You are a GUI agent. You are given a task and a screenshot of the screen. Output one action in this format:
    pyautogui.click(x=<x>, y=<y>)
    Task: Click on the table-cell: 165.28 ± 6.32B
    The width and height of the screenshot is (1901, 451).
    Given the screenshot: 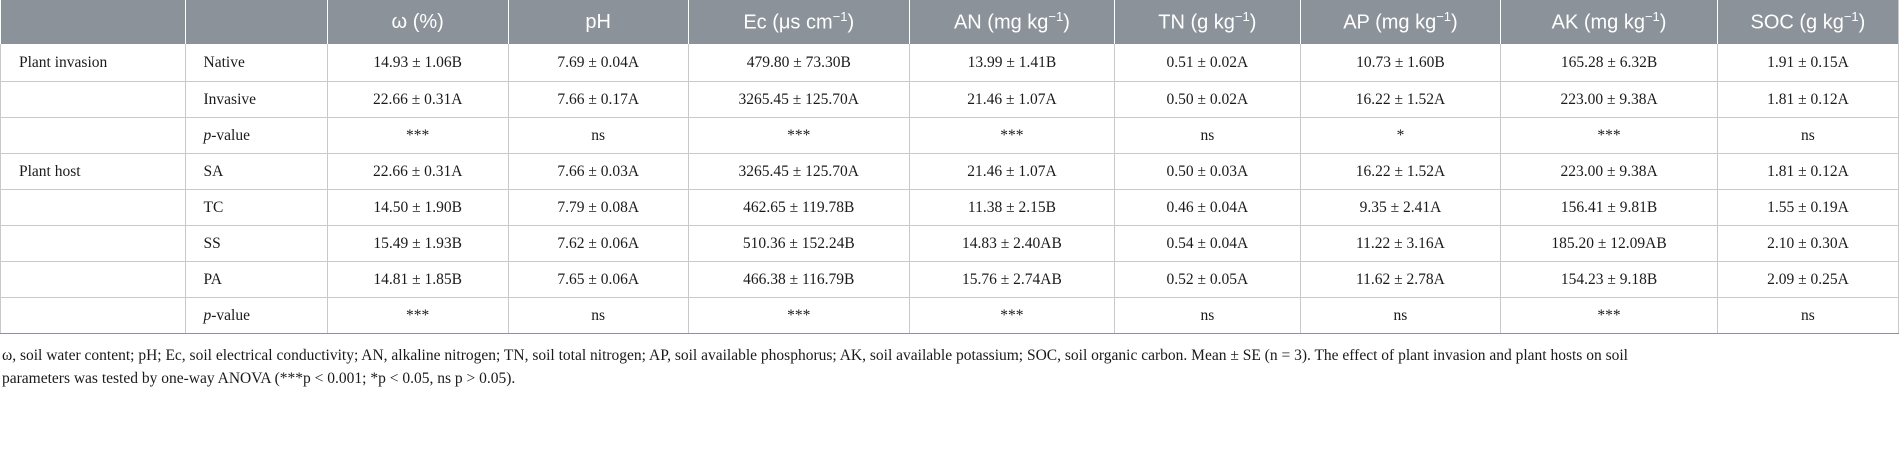 What is the action you would take?
    pyautogui.click(x=1609, y=63)
    